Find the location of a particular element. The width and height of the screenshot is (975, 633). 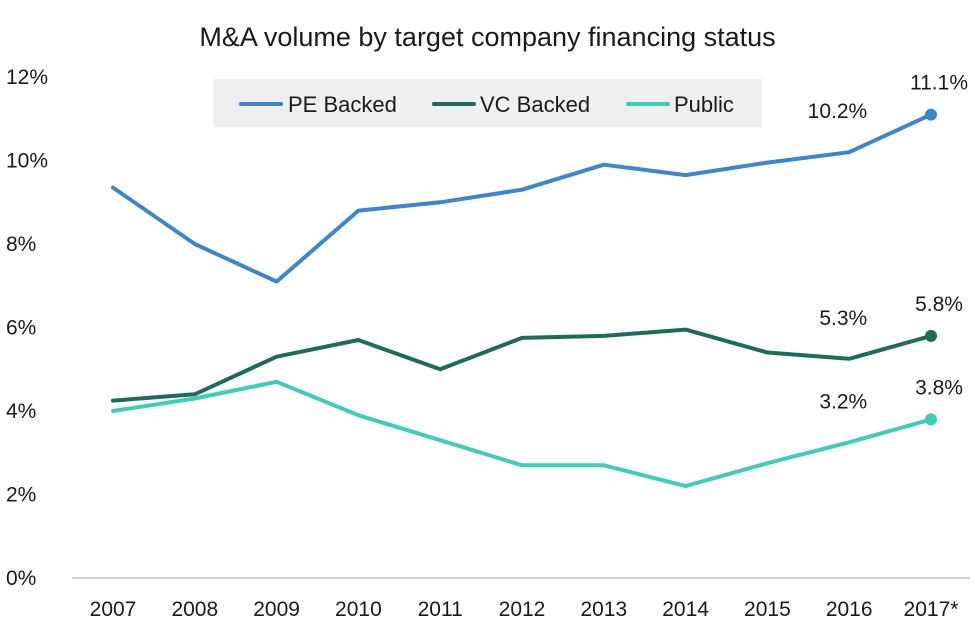

data-label: 3.2% is located at coordinates (843, 401).